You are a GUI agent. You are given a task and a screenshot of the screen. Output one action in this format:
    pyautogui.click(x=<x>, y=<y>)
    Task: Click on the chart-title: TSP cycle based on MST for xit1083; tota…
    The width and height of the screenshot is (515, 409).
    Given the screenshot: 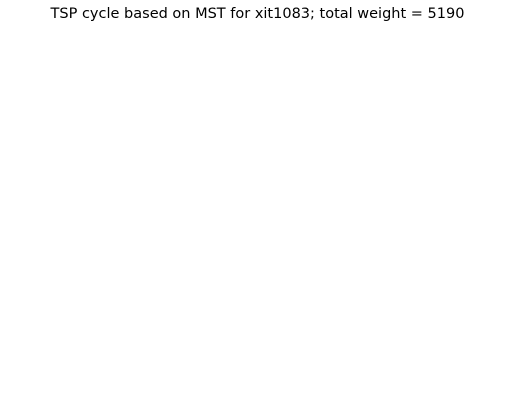 What is the action you would take?
    pyautogui.click(x=257, y=14)
    